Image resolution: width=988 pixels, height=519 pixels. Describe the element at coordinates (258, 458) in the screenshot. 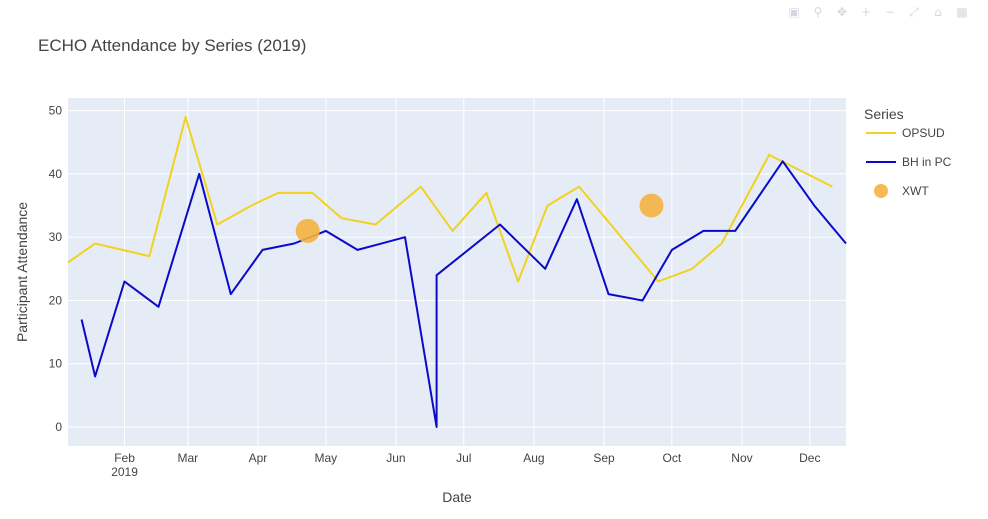

I see `x-tick-label: Apr` at that location.